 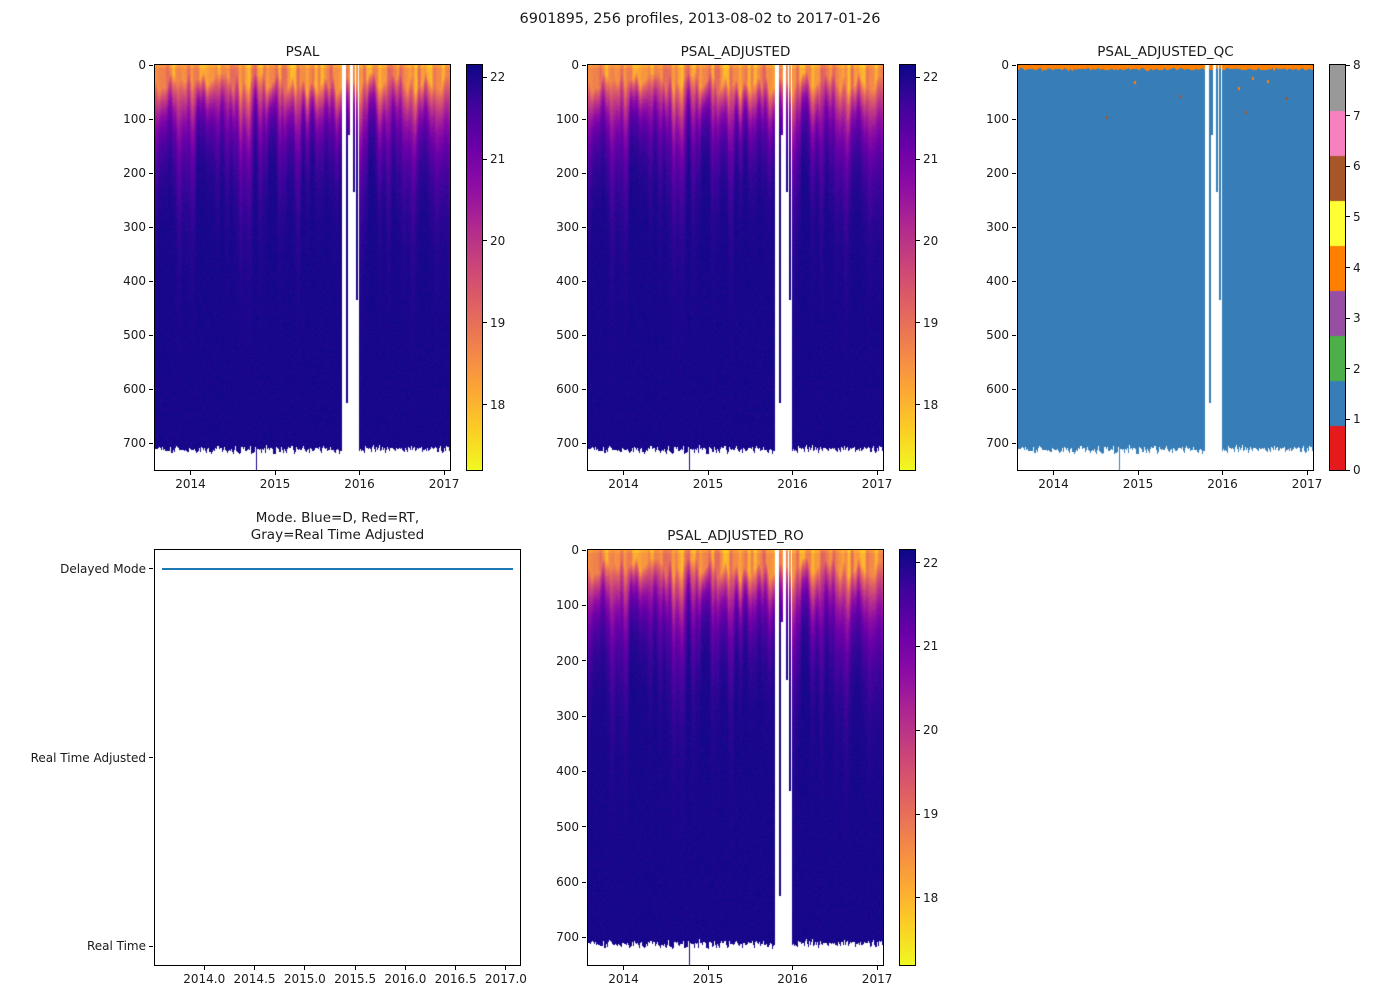 What do you see at coordinates (735, 757) in the screenshot?
I see `psal-adjusted-ro-plot-frame` at bounding box center [735, 757].